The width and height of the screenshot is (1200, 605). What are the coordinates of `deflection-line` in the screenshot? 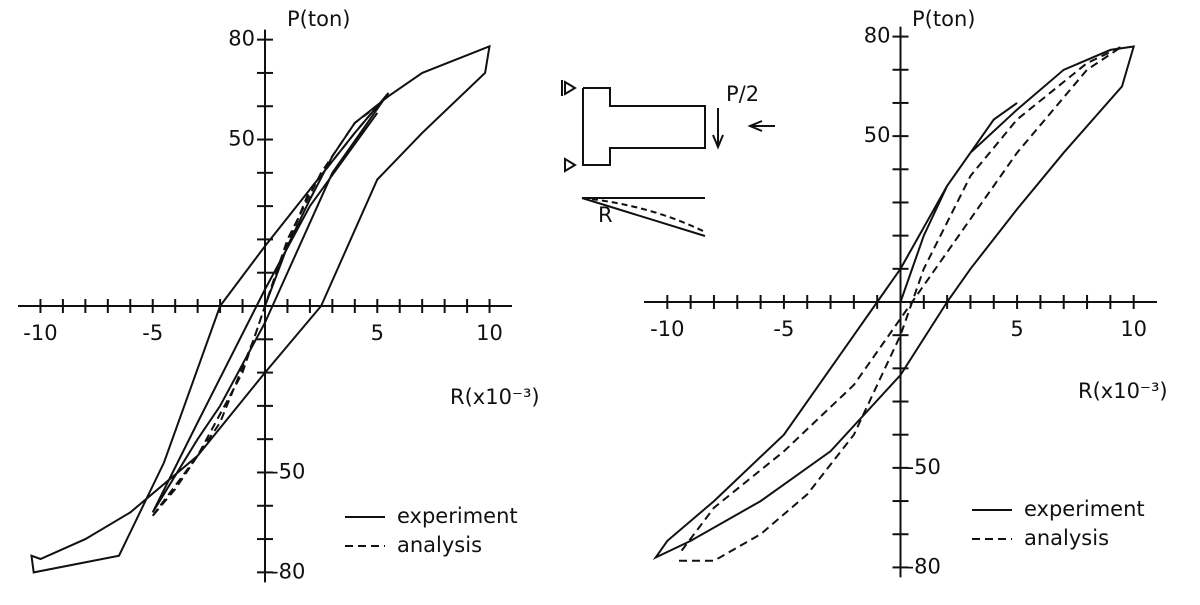 It's located at (643, 217).